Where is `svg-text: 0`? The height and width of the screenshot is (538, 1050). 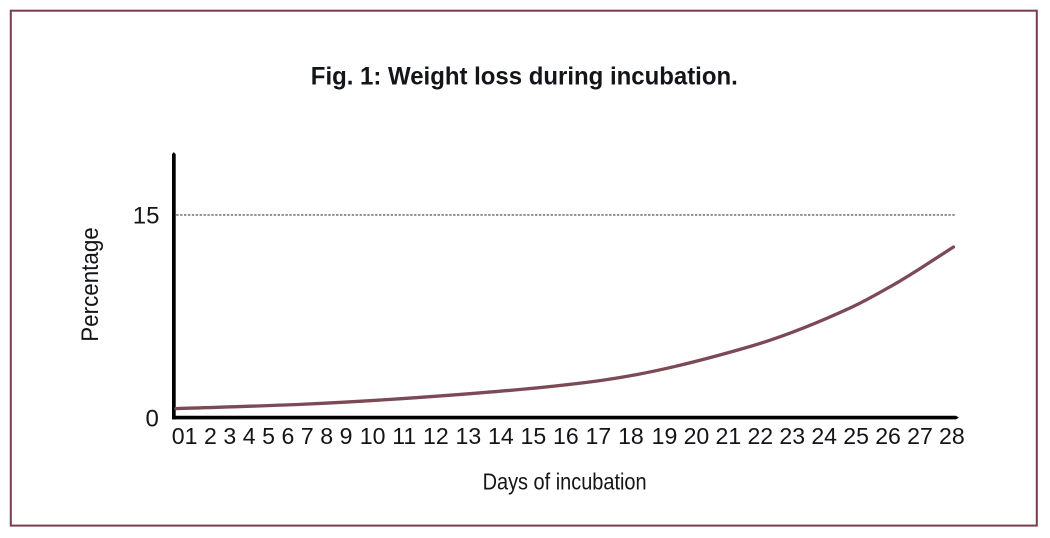
svg-text: 0 is located at coordinates (152, 419).